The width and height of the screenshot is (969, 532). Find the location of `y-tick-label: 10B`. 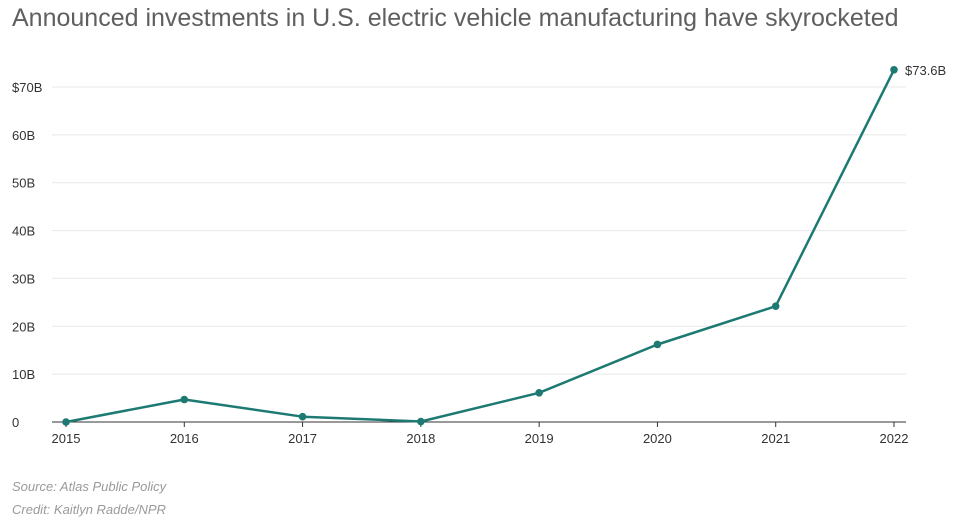

y-tick-label: 10B is located at coordinates (23, 374).